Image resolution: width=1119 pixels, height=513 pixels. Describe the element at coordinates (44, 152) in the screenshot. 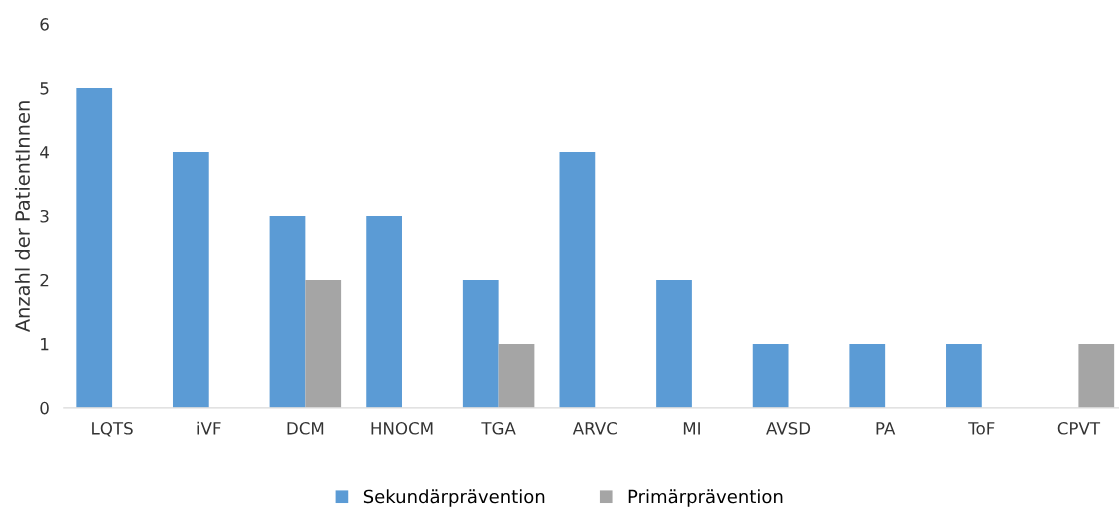

I see `y-tick-label: 4` at that location.